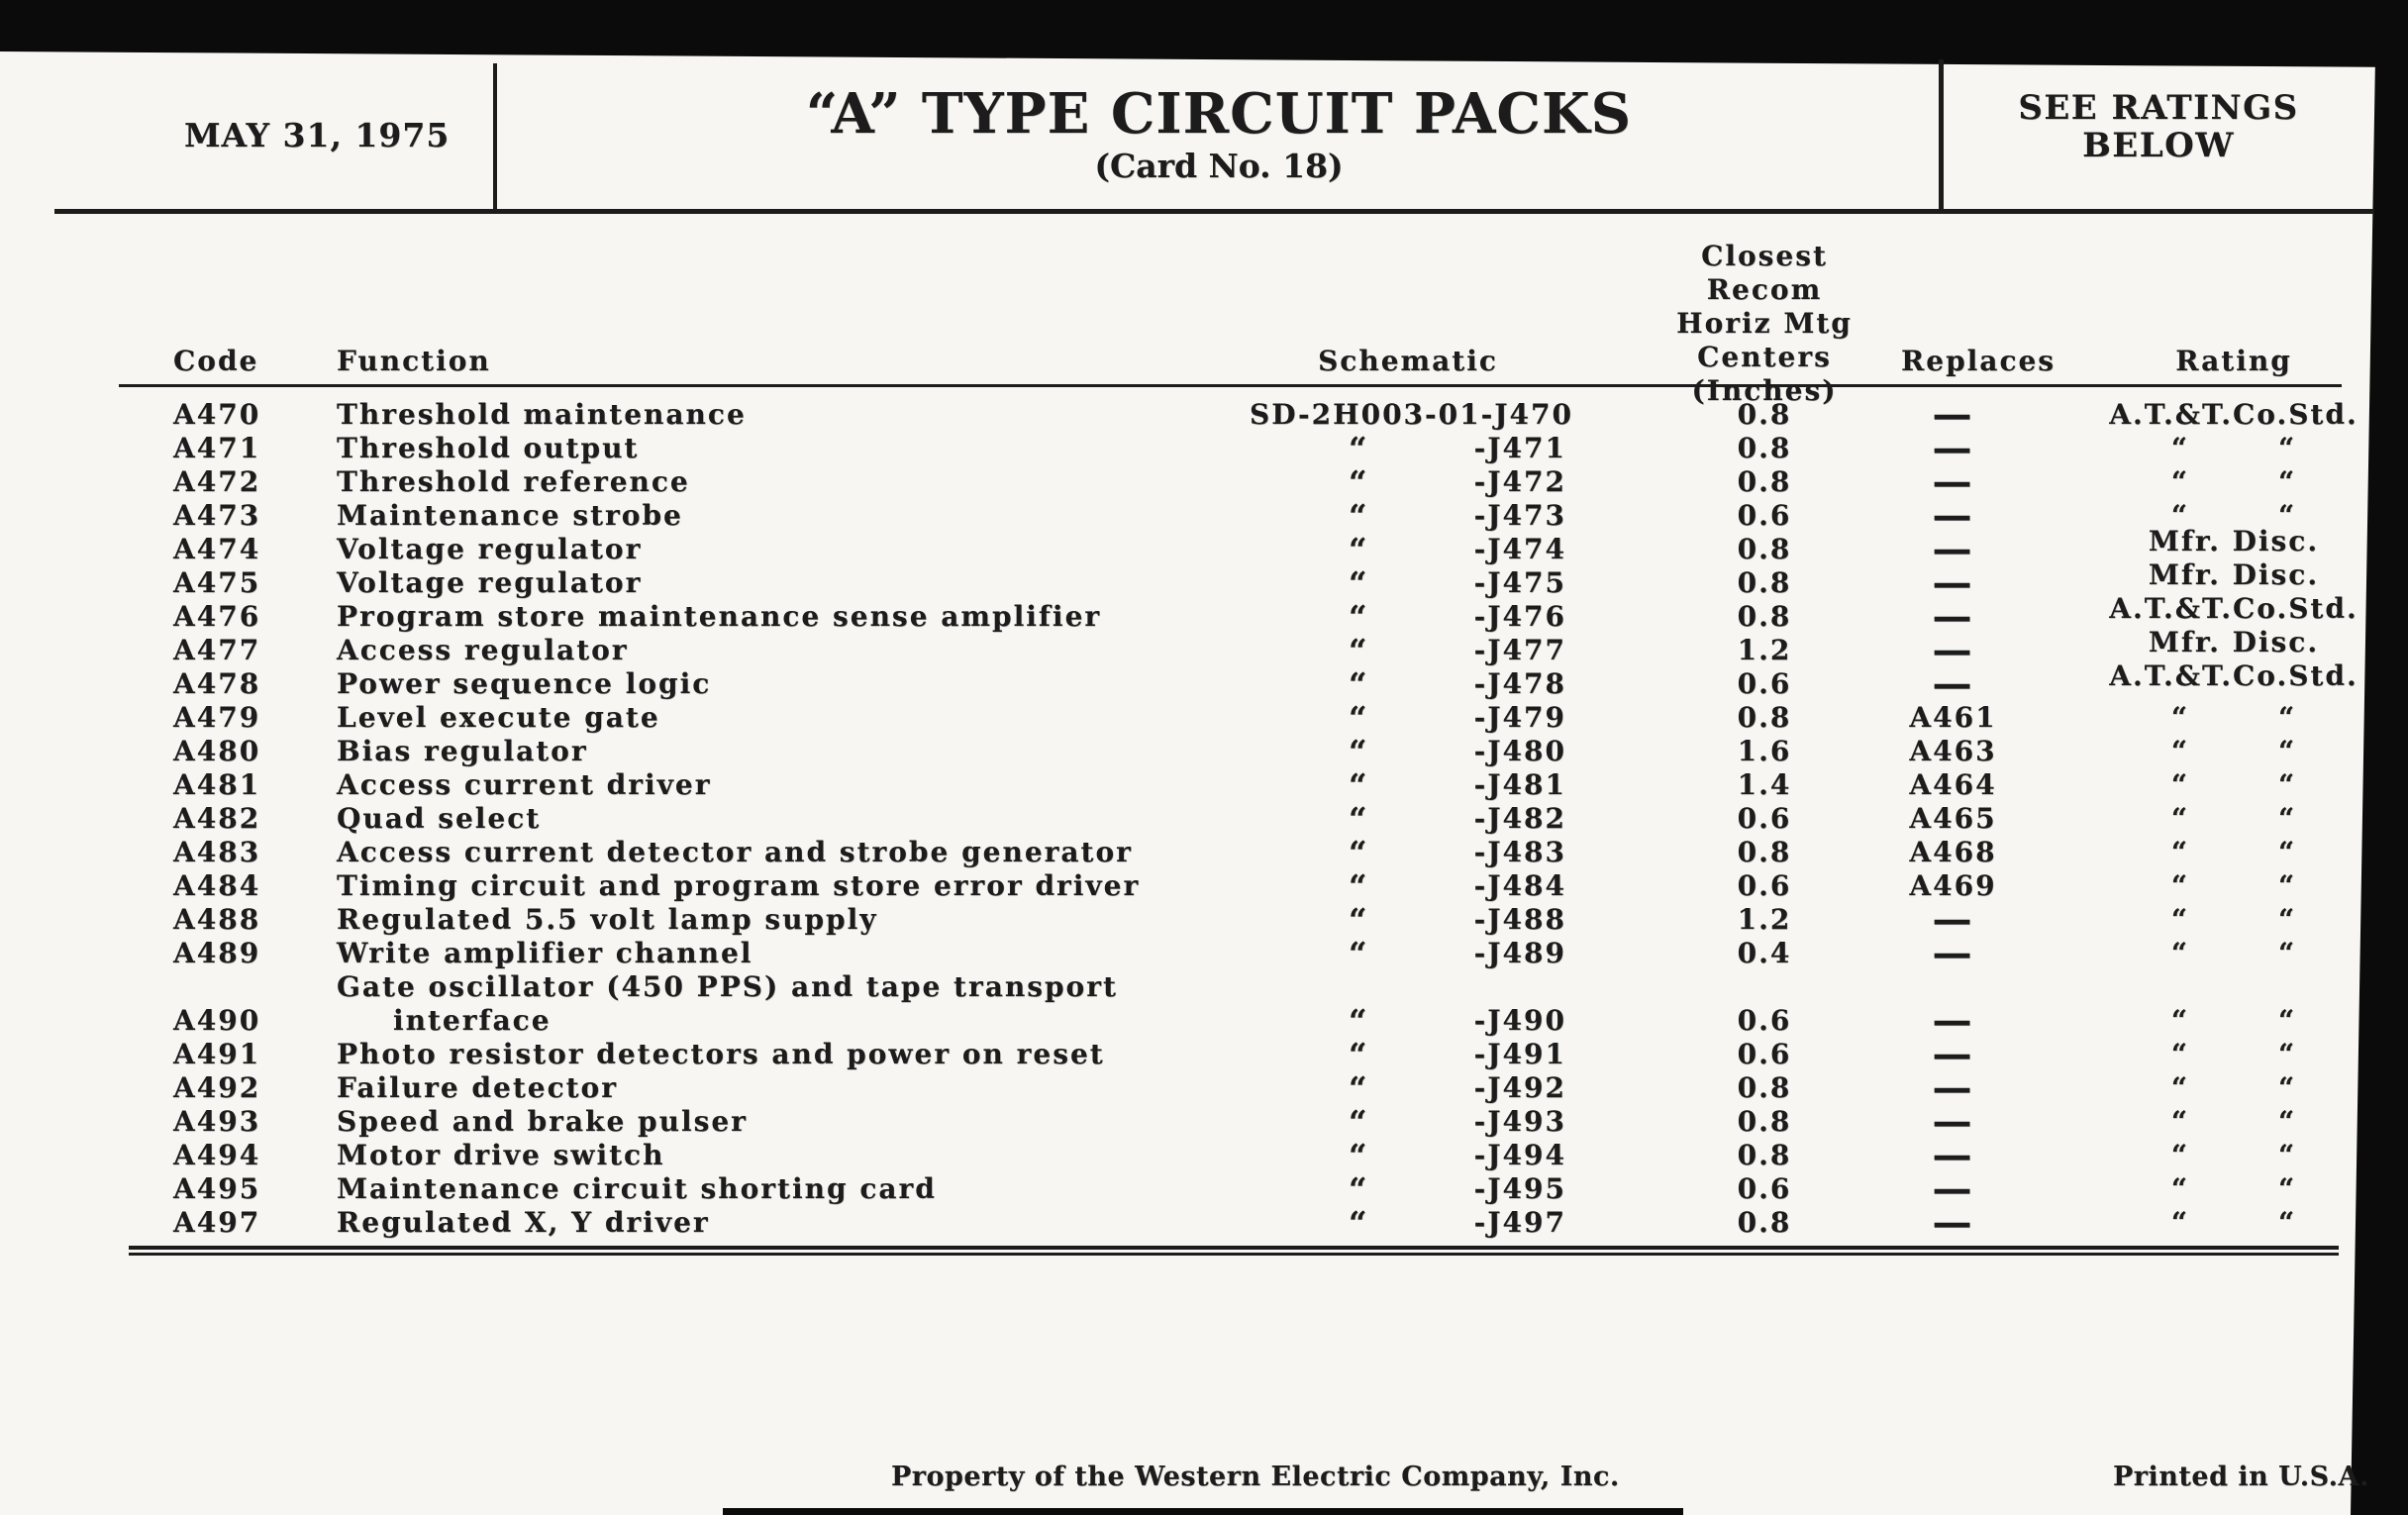 The image size is (2408, 1515). Describe the element at coordinates (1408, 650) in the screenshot. I see `cell-schematic: “ -J477` at that location.